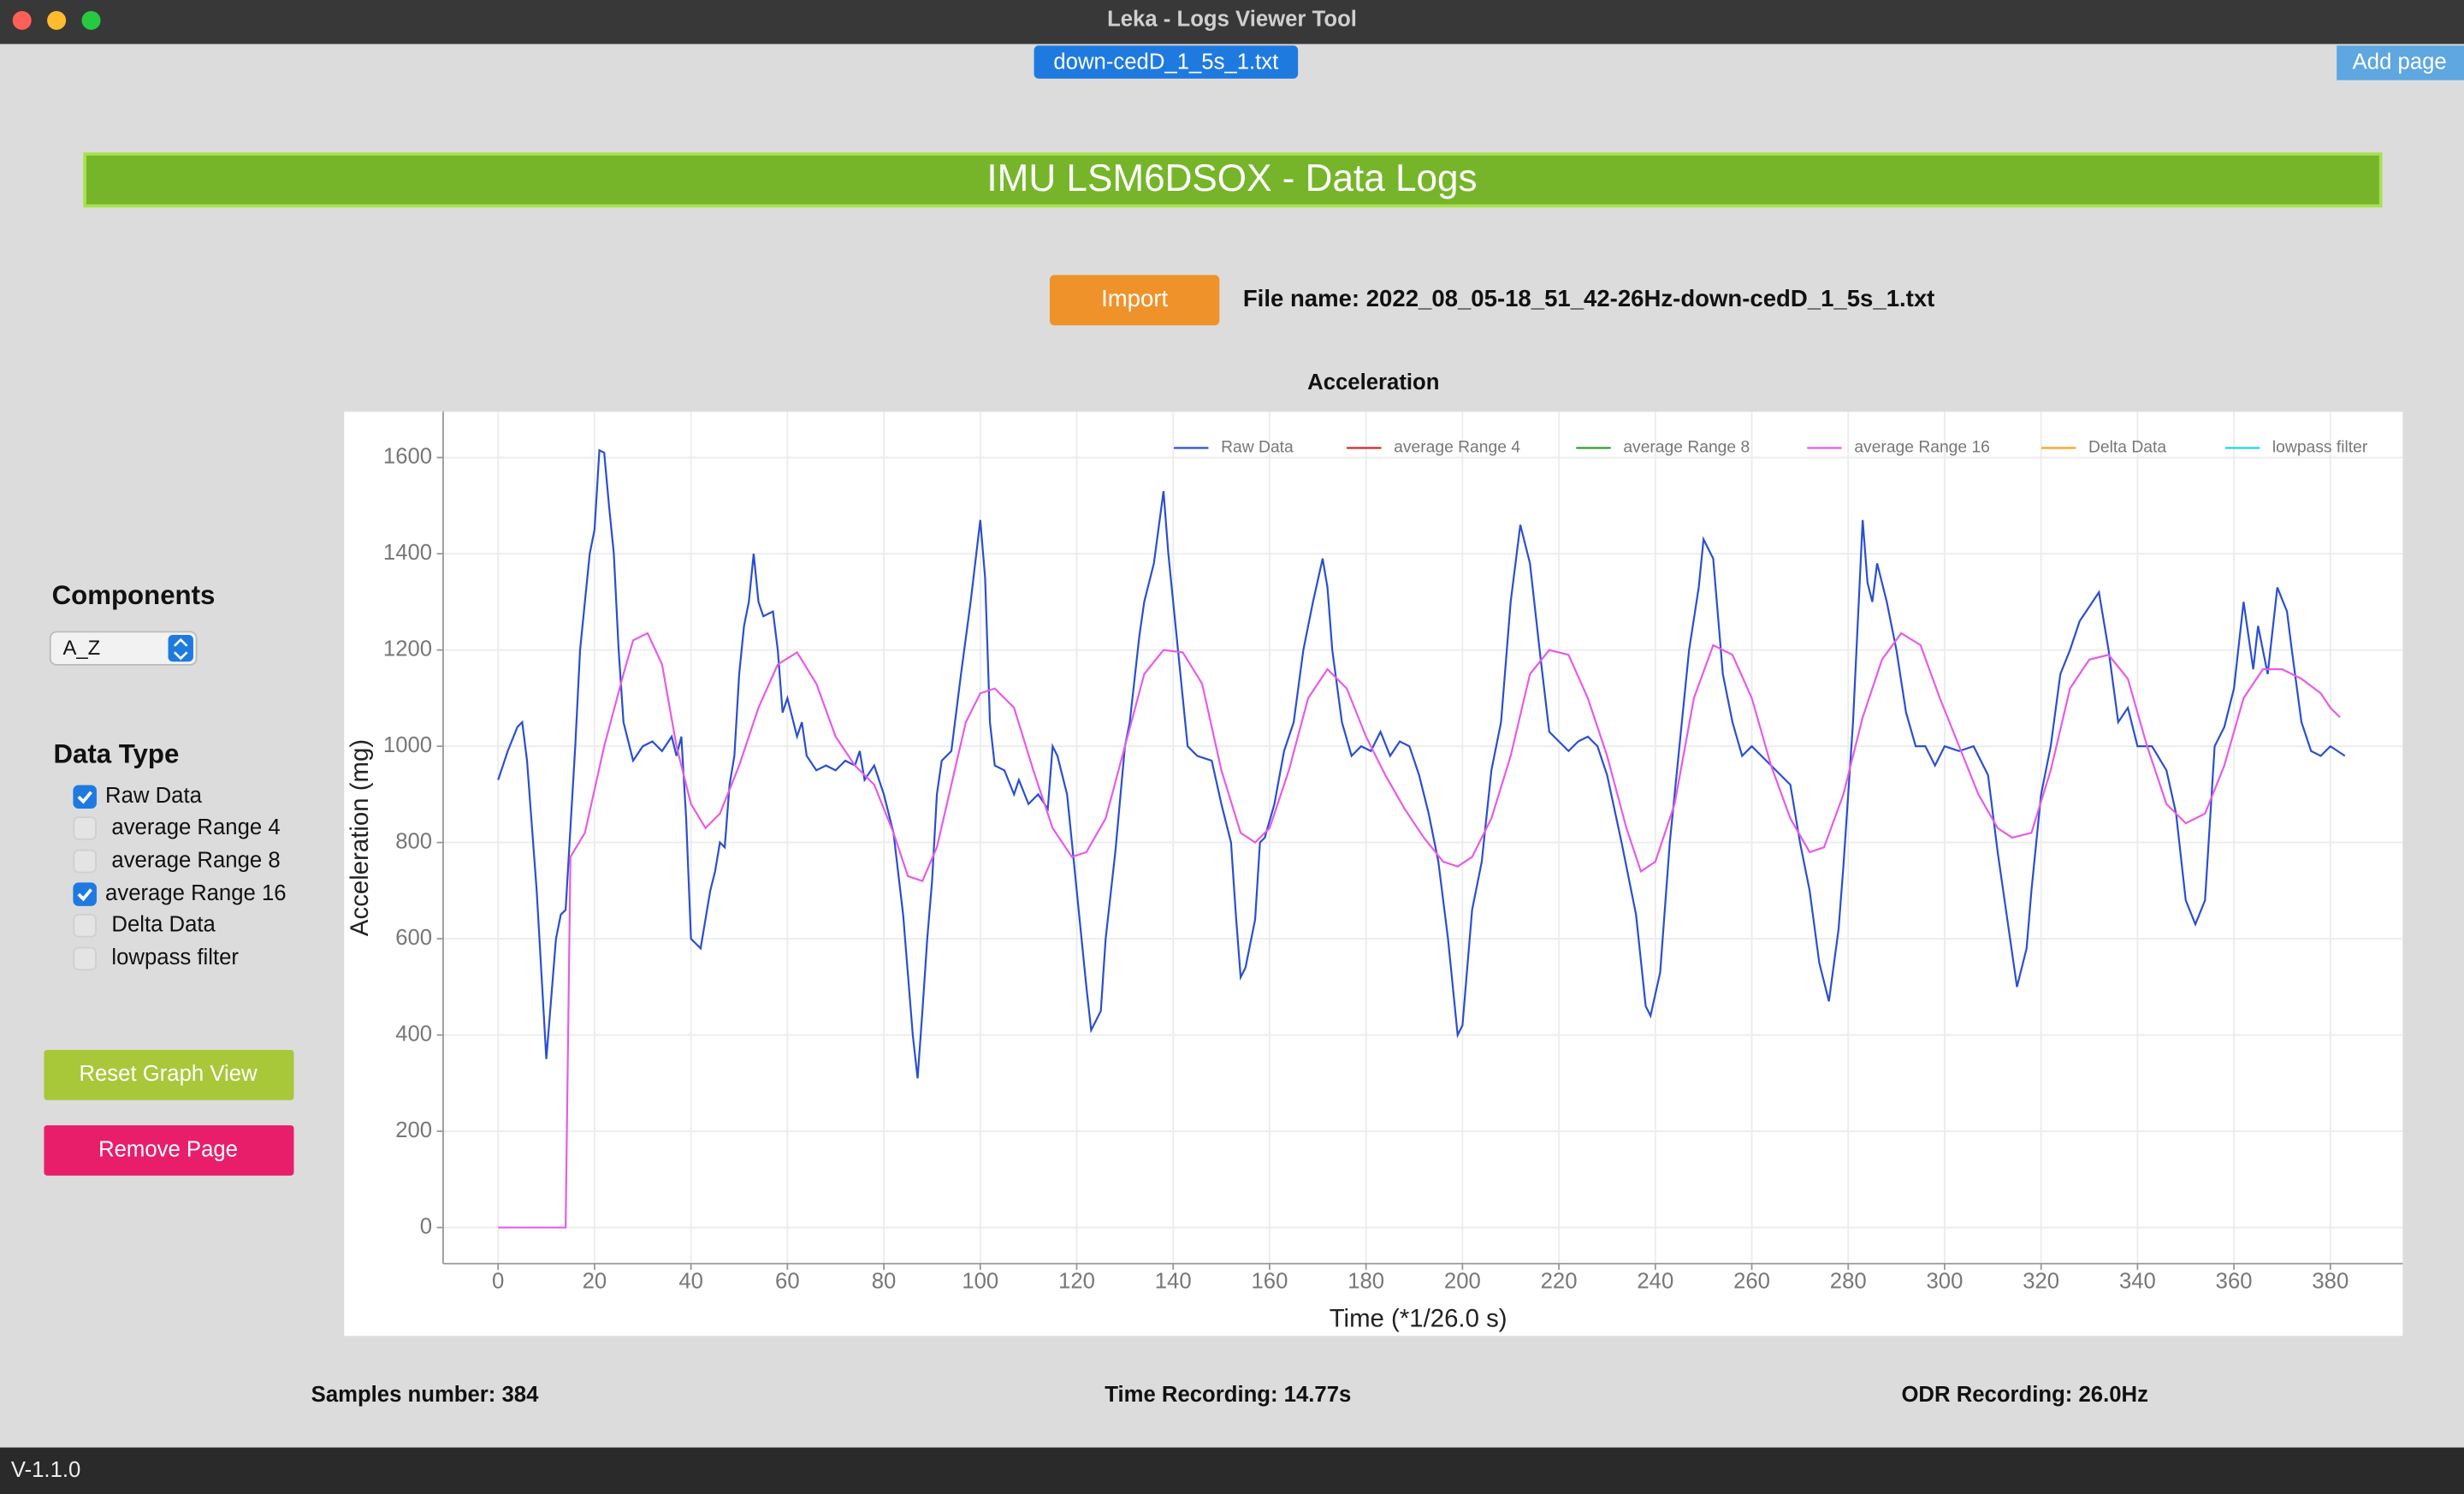  Describe the element at coordinates (426, 1226) in the screenshot. I see `y-tick-label: 0` at that location.